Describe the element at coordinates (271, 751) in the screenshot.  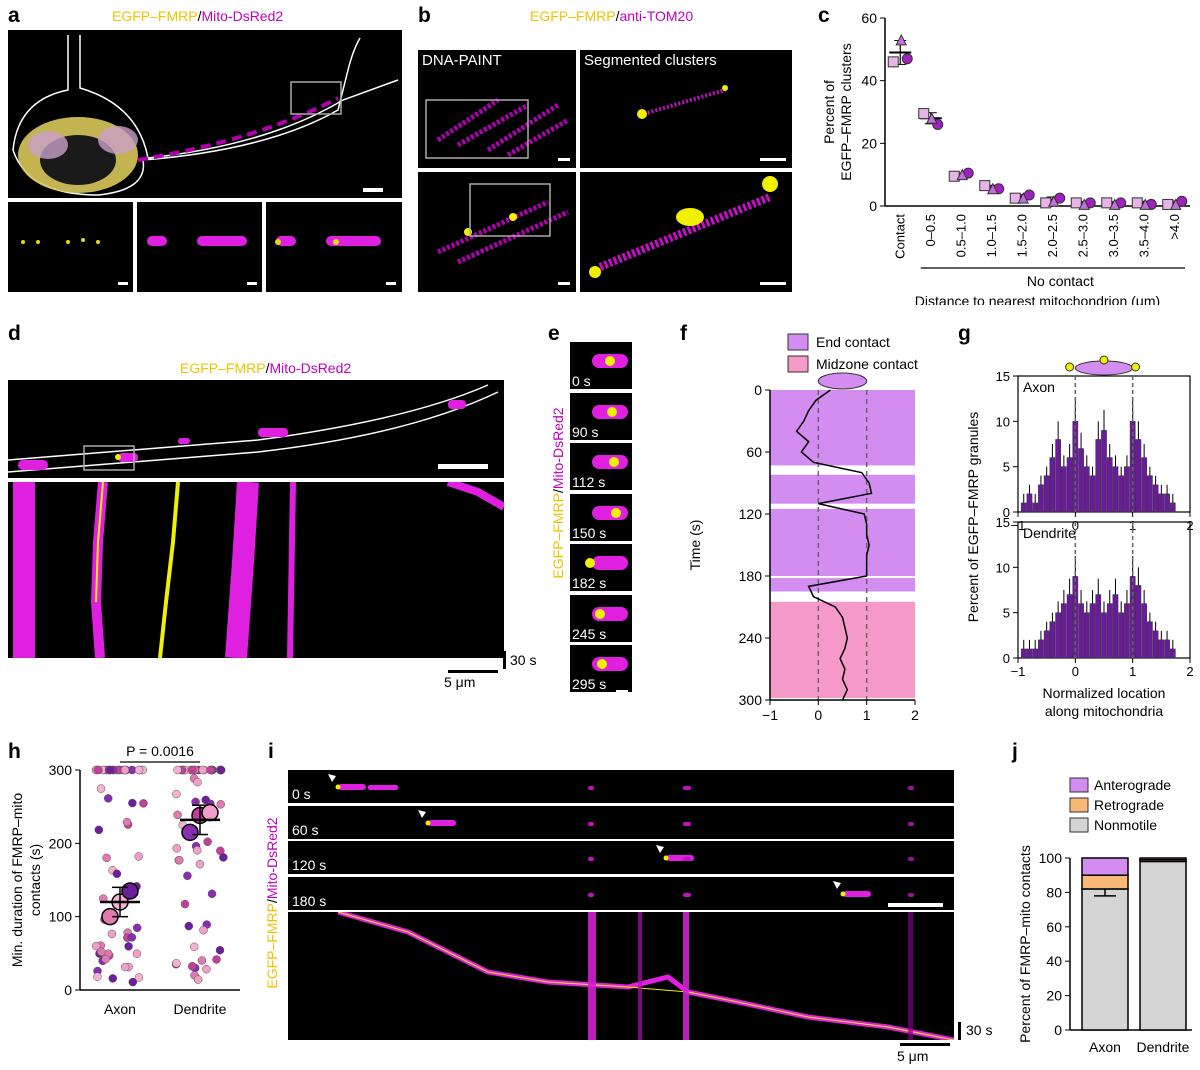
I see `panel-label-i: i` at that location.